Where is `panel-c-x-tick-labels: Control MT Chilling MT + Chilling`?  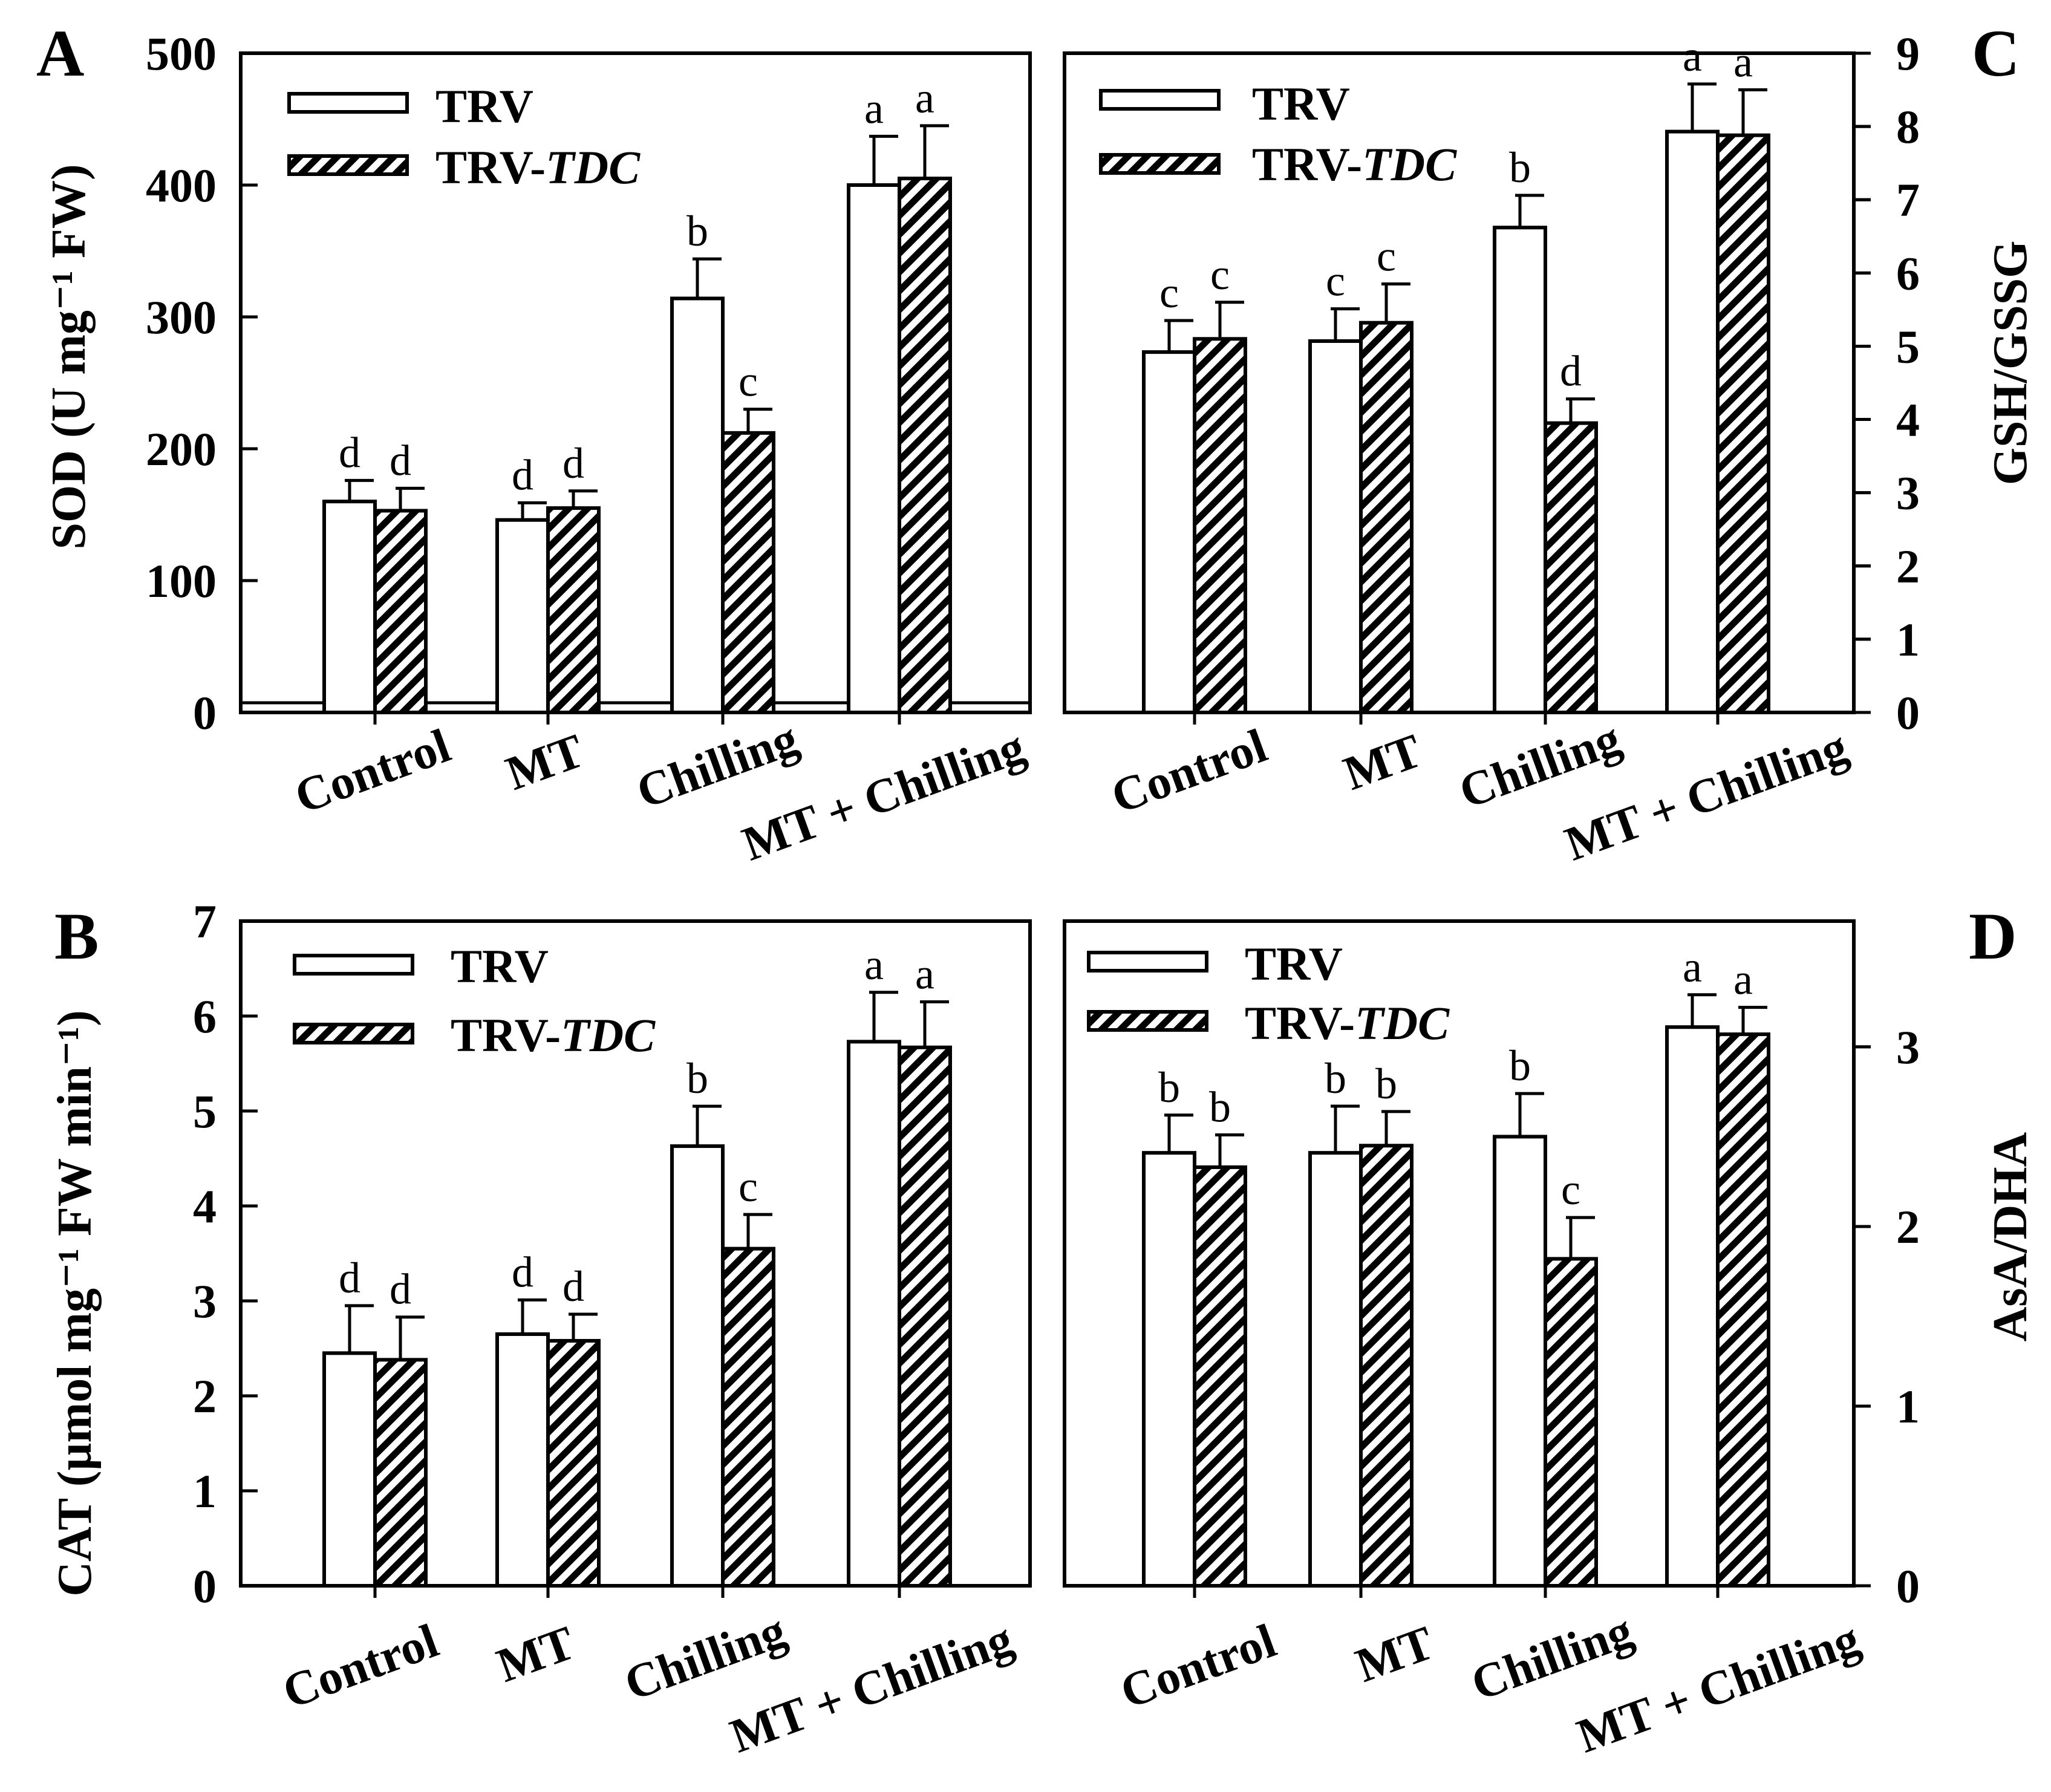 panel-c-x-tick-labels: Control MT Chilling MT + Chilling is located at coordinates (1479, 791).